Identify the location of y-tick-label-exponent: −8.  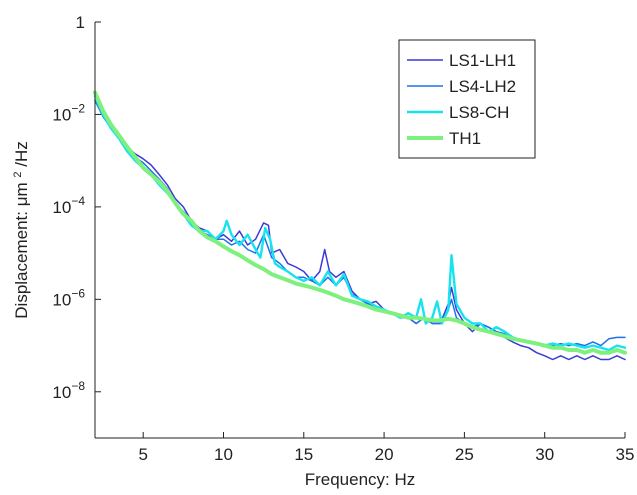
(78, 386).